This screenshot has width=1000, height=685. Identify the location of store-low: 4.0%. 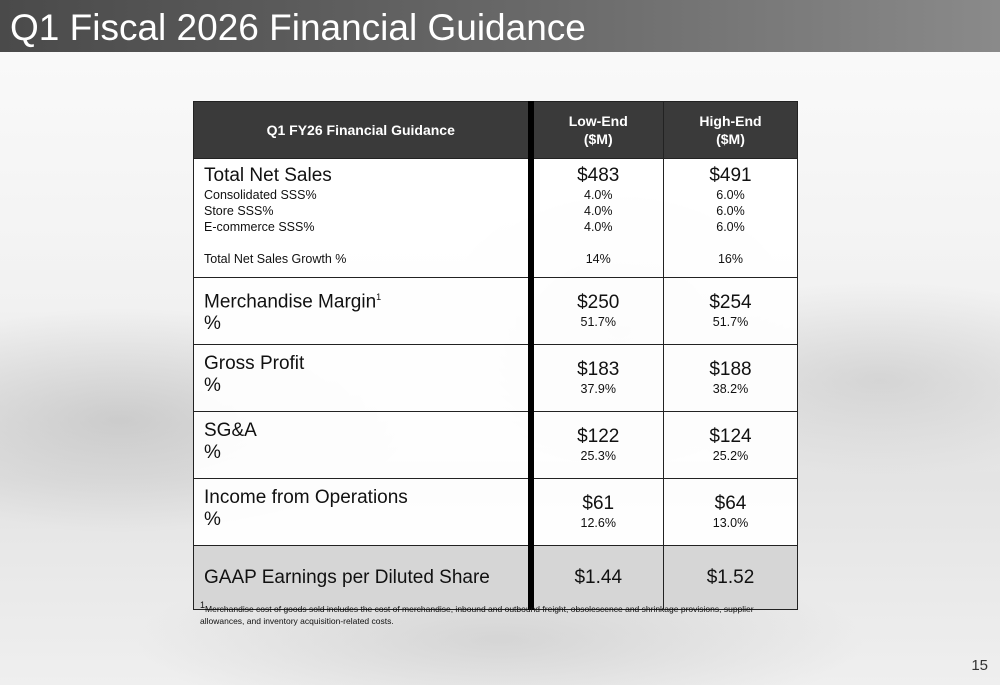
(598, 211).